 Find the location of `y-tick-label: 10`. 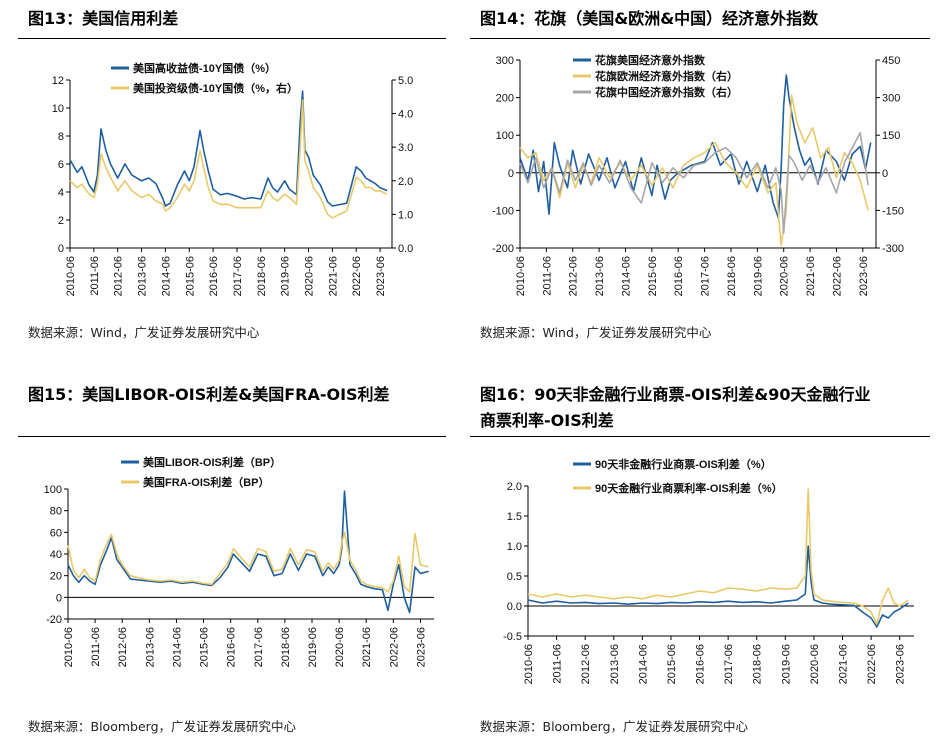

y-tick-label: 10 is located at coordinates (58, 109).